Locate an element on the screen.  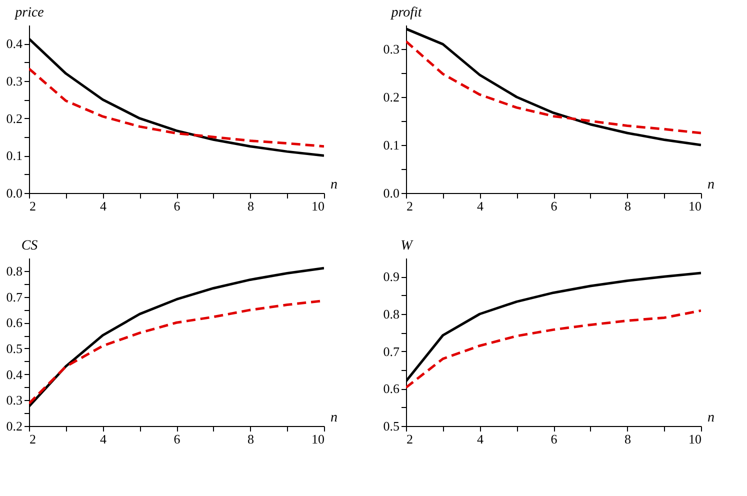
y-axis-title: CS is located at coordinates (29, 246).